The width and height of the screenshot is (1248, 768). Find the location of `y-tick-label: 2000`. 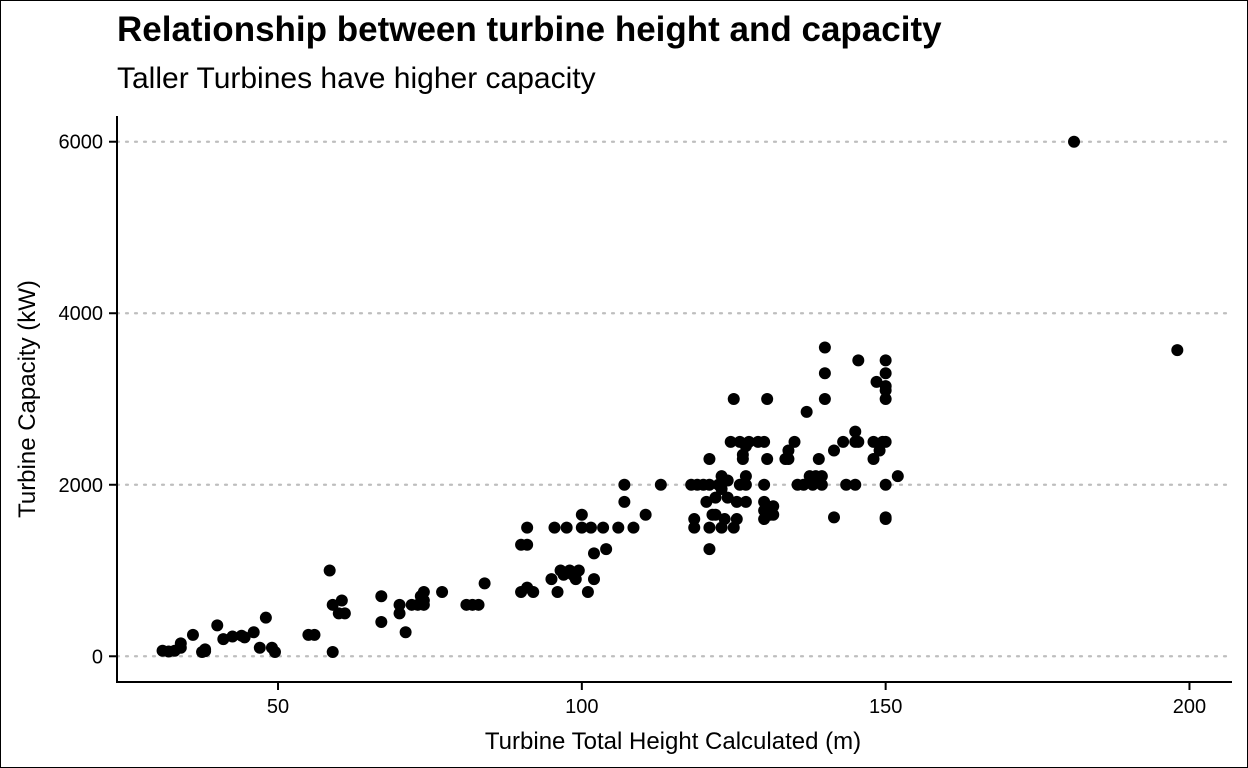

y-tick-label: 2000 is located at coordinates (81, 486).